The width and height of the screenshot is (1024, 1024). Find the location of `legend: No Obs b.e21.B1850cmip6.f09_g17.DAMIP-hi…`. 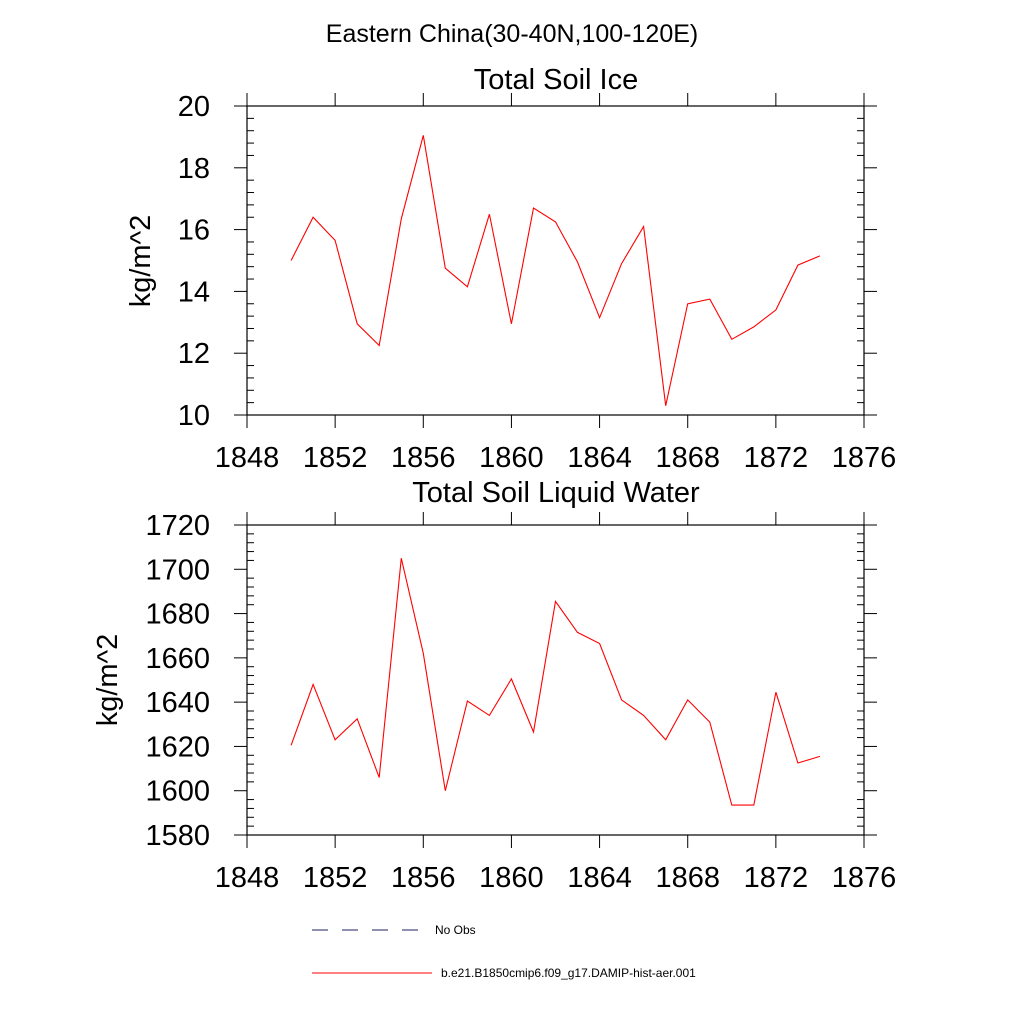

legend: No Obs b.e21.B1850cmip6.f09_g17.DAMIP-hi… is located at coordinates (504, 951).